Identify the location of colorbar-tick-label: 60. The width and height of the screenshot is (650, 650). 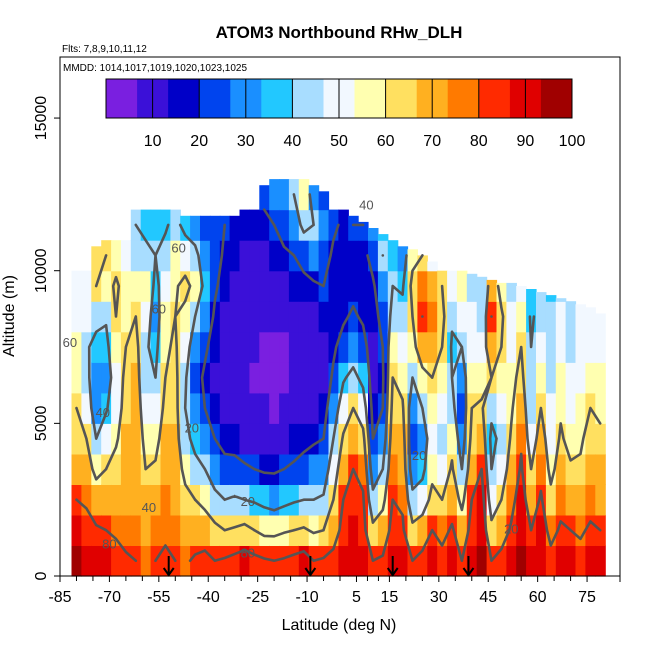
(386, 141).